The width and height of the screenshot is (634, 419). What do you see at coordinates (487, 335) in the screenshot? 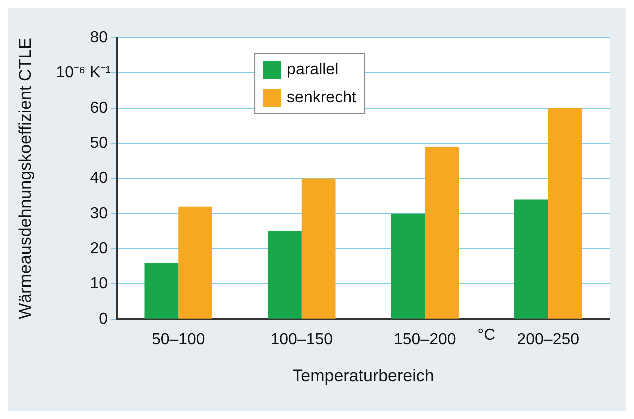
I see `text: °C` at bounding box center [487, 335].